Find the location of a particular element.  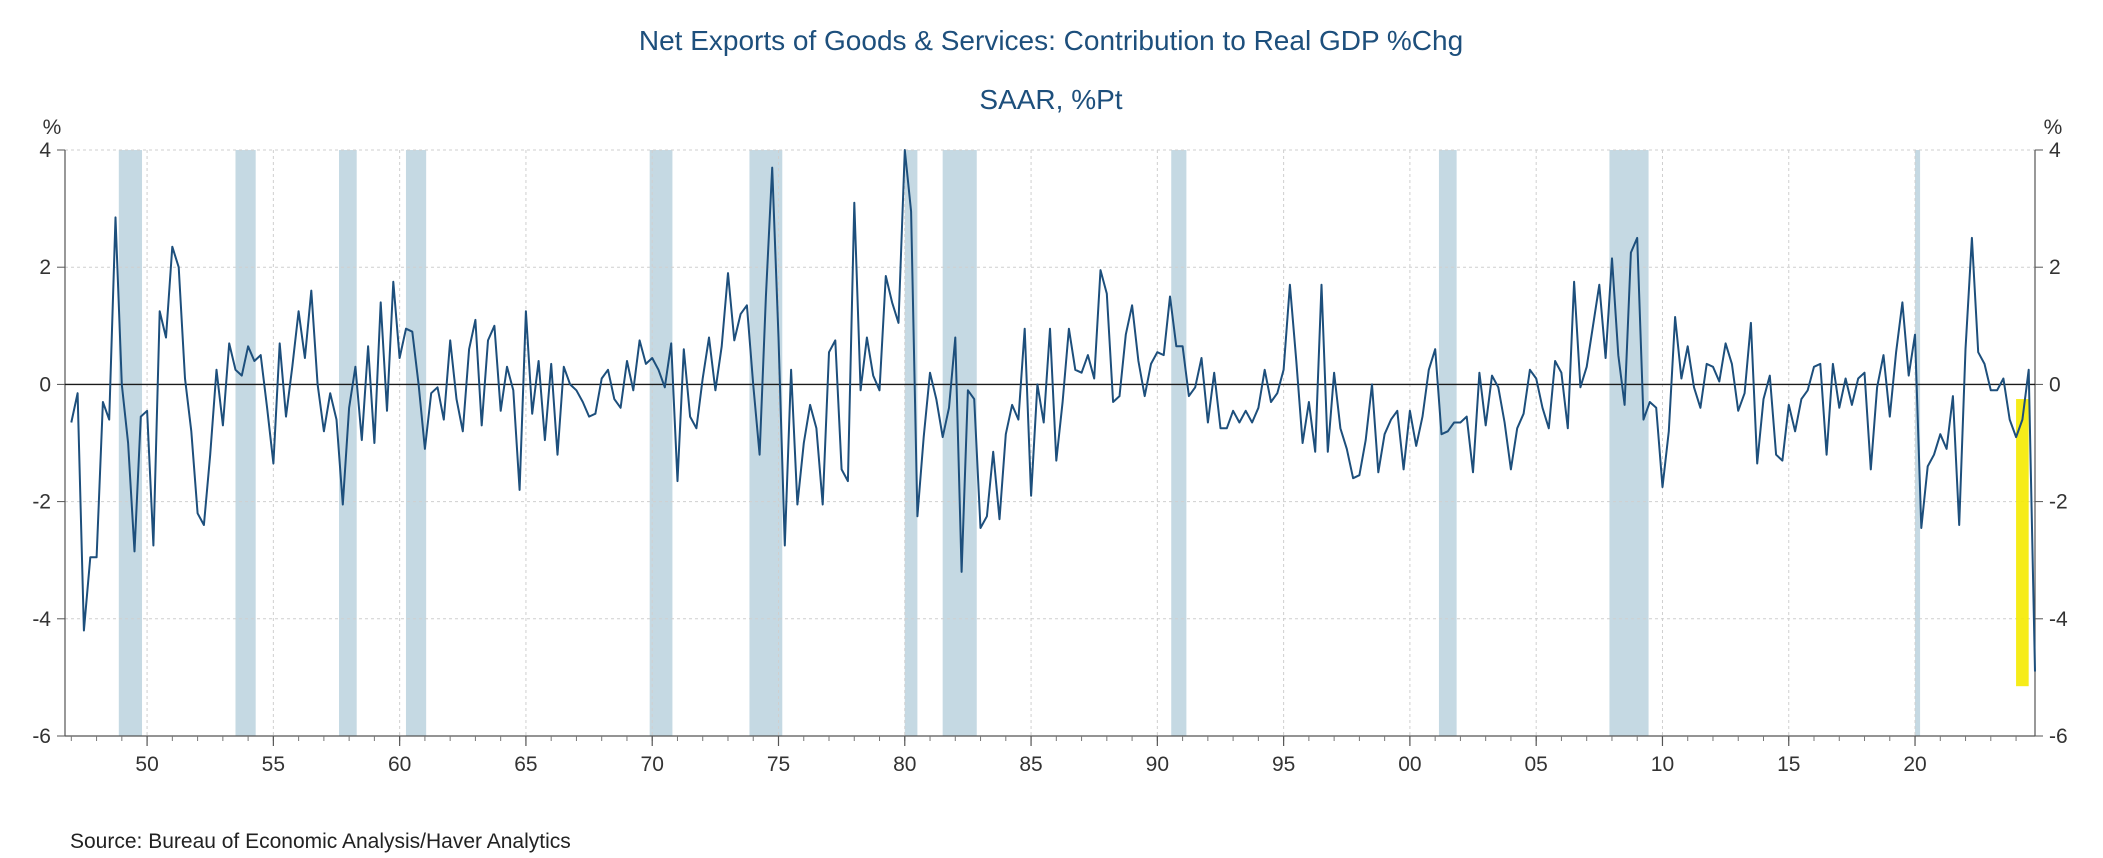

x-tick-label: 80 is located at coordinates (904, 764).